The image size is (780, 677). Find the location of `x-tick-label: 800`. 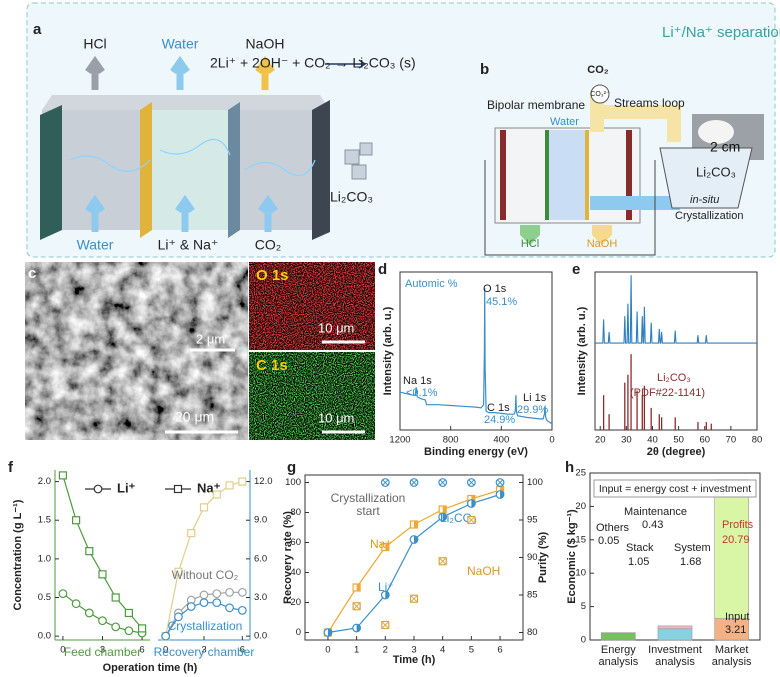

x-tick-label: 800 is located at coordinates (451, 440).